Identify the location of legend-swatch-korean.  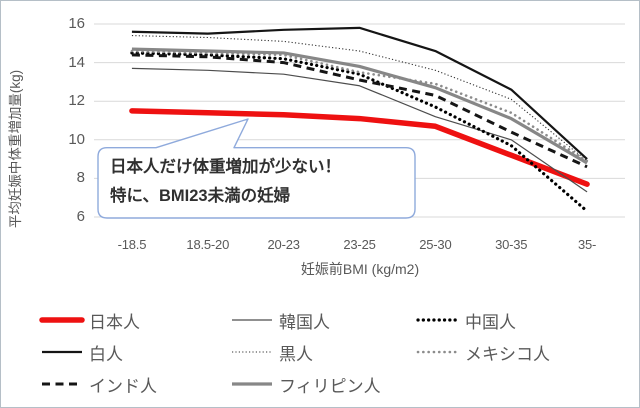
(252, 320).